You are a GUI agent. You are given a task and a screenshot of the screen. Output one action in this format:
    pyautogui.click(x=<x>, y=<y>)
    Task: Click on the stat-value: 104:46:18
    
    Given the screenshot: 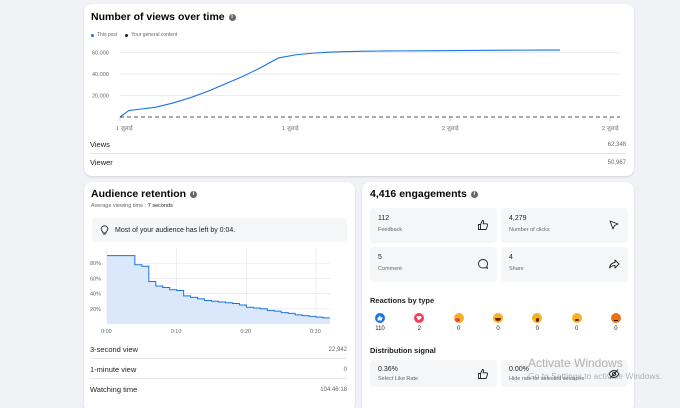 What is the action you would take?
    pyautogui.click(x=333, y=389)
    